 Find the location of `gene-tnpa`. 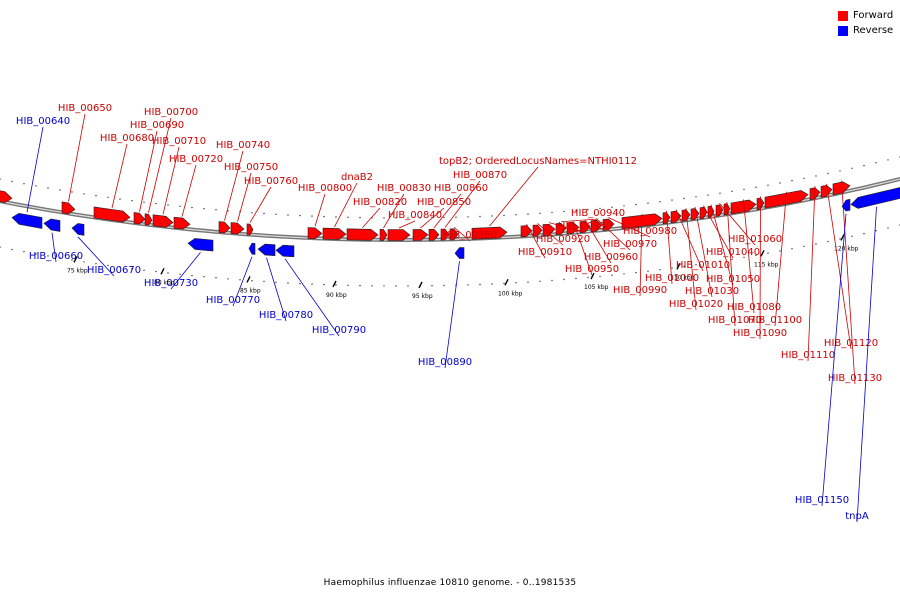

gene-tnpa is located at coordinates (875, 198).